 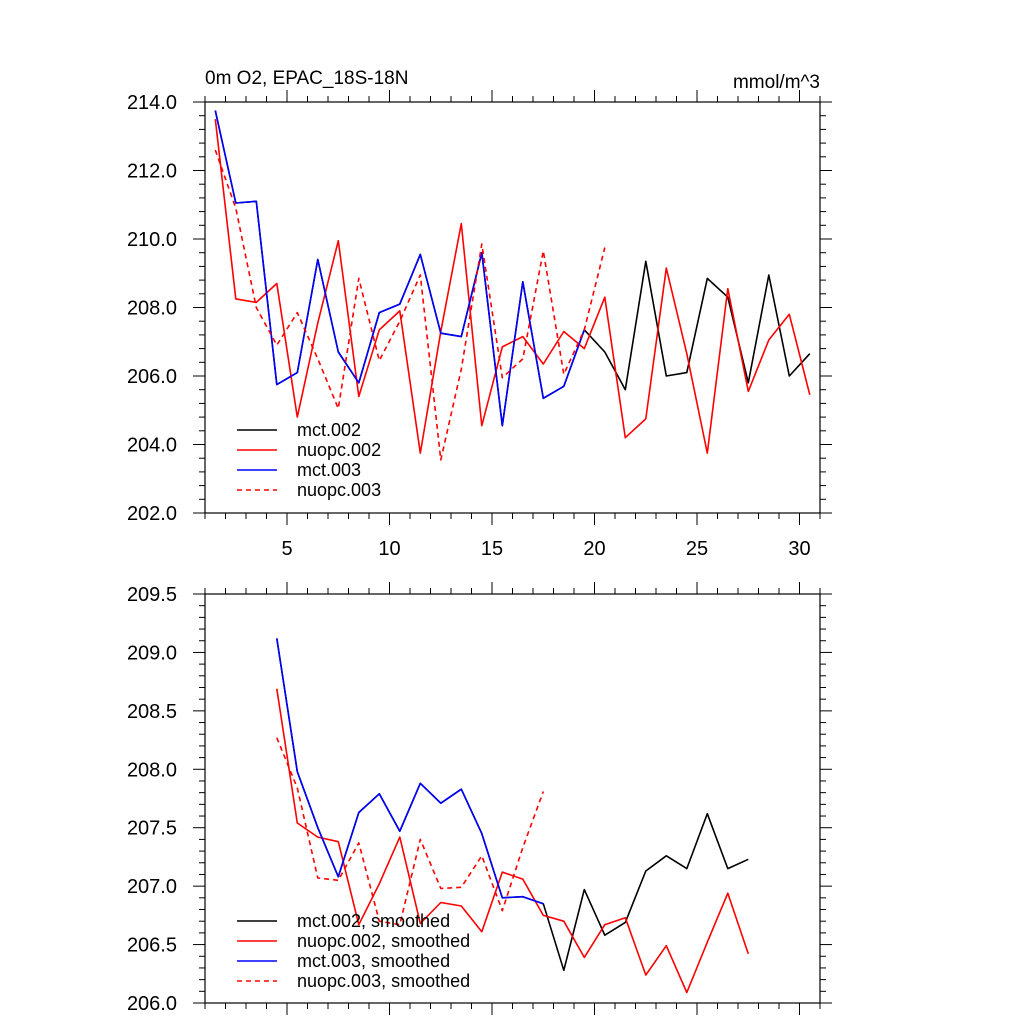 I want to click on legend-label: nuopc.003, so click(x=339, y=490).